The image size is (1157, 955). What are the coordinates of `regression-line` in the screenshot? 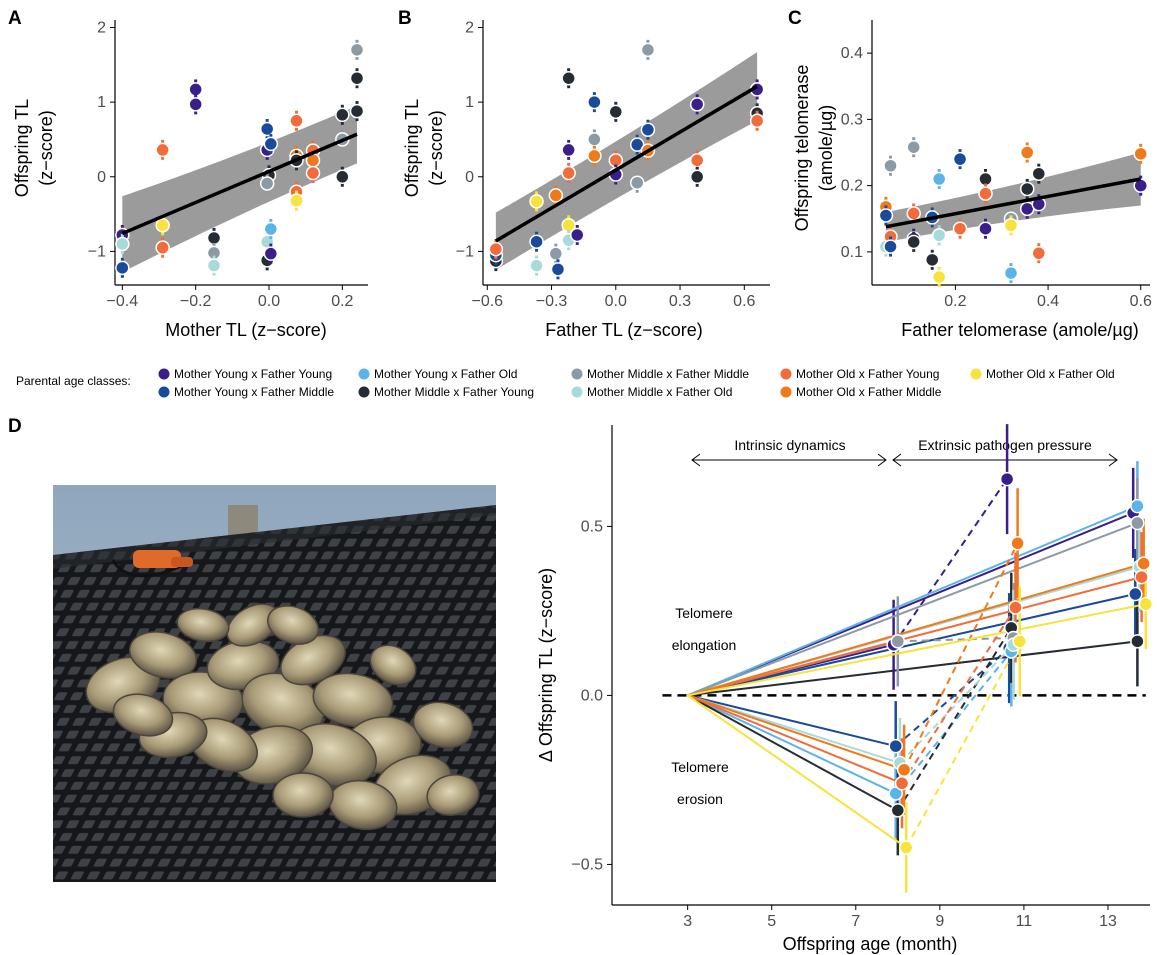 It's located at (626, 163).